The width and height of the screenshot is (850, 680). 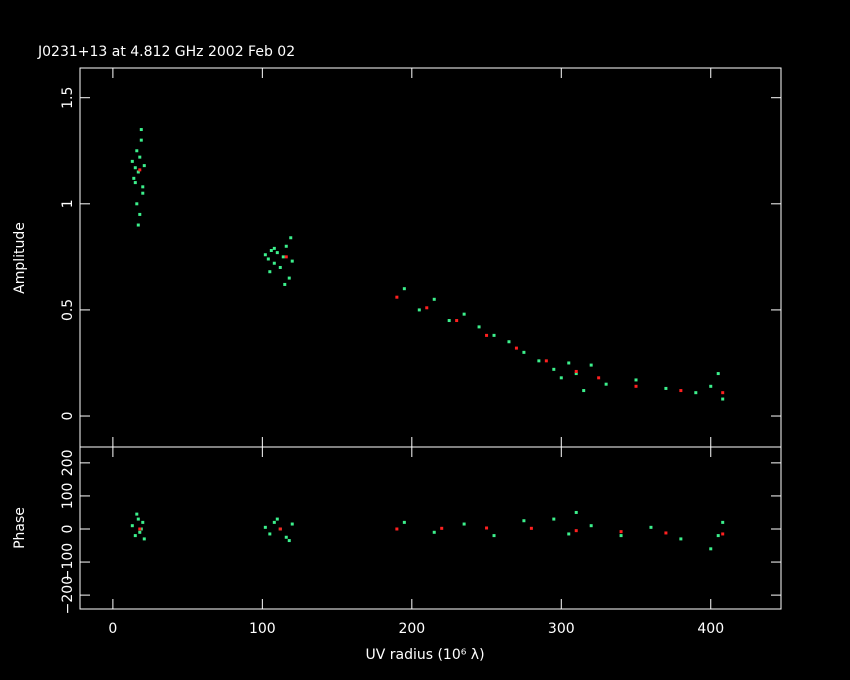 What do you see at coordinates (68, 496) in the screenshot?
I see `y-tick-label: 100` at bounding box center [68, 496].